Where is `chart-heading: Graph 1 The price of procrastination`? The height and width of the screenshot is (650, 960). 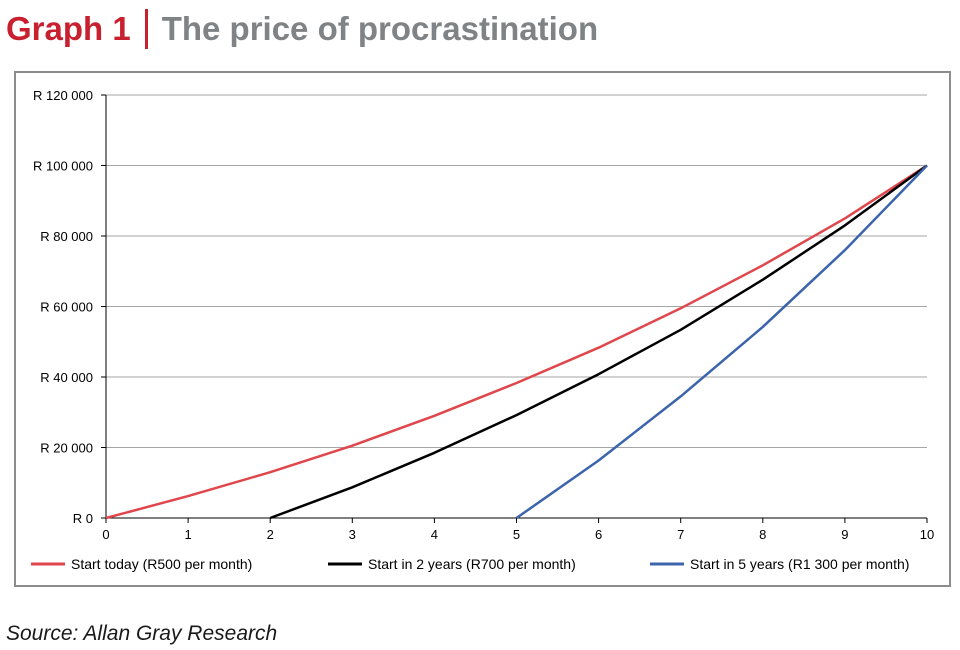
chart-heading: Graph 1 The price of procrastination is located at coordinates (302, 29).